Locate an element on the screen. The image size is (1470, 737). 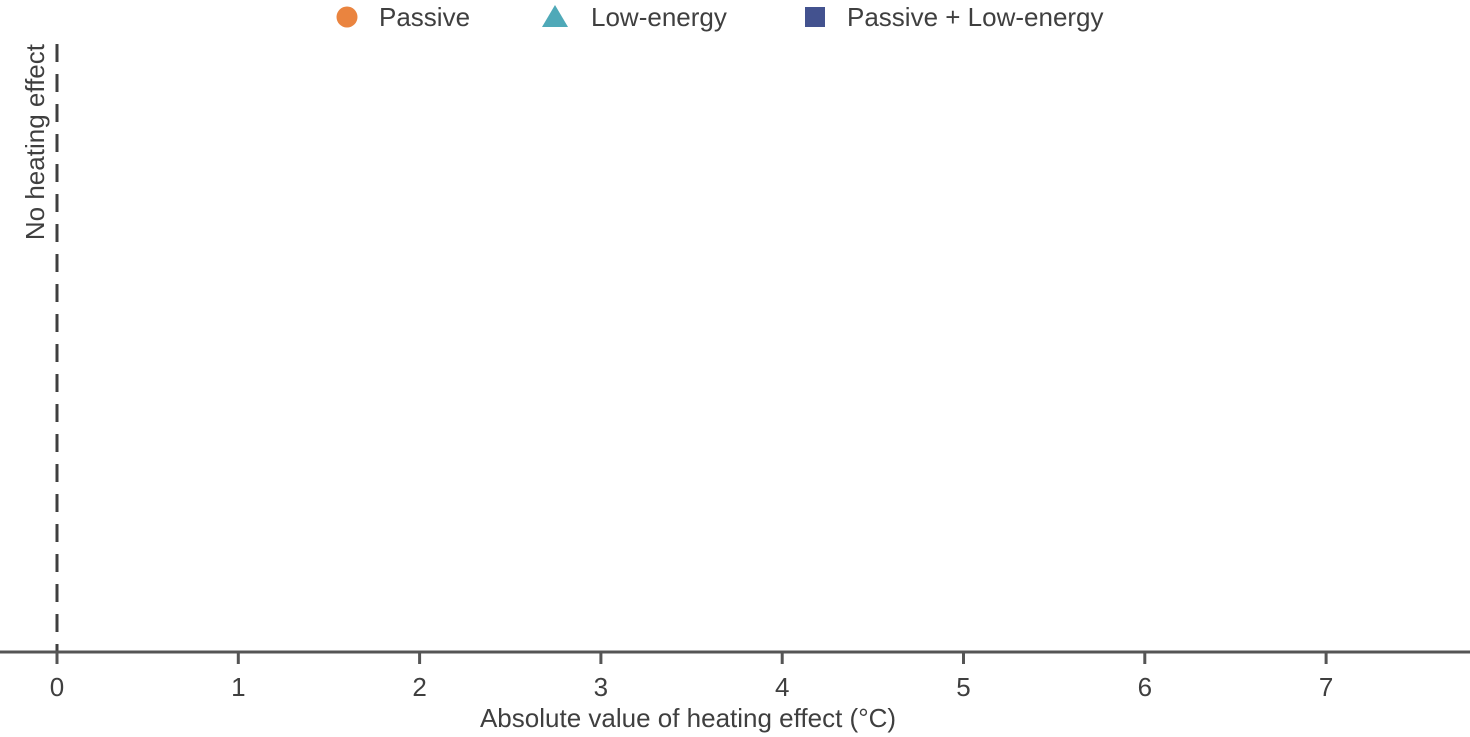
reference-line-group: No heating effect is located at coordinates (39, 347).